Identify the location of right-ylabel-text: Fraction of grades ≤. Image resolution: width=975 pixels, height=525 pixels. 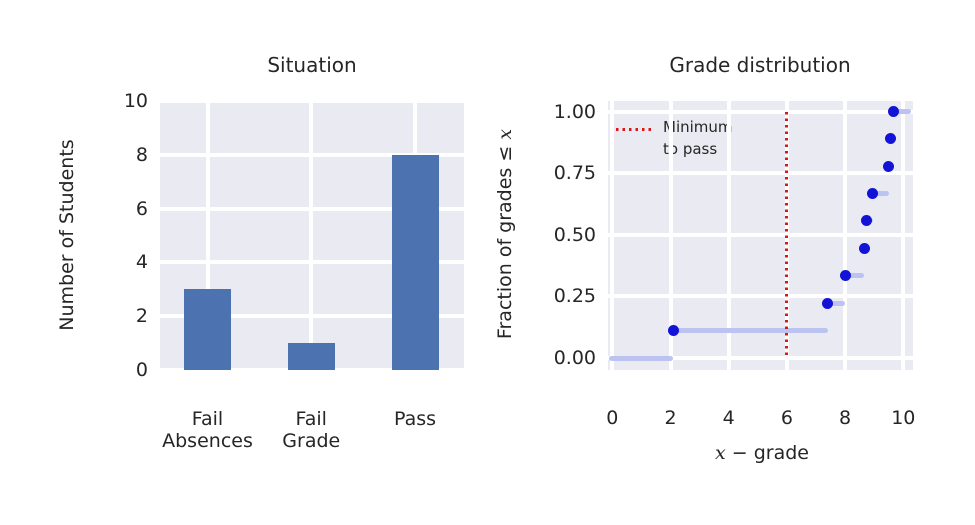
(505, 239).